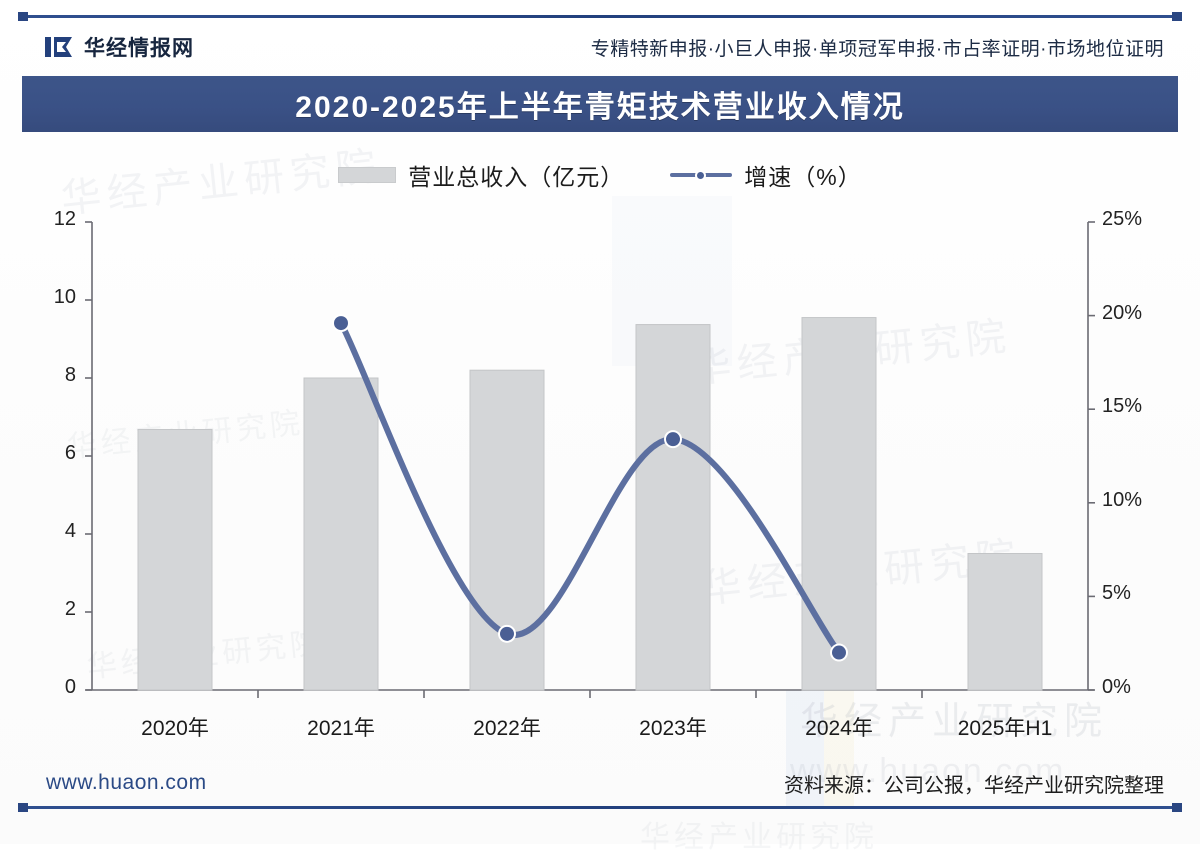 Image resolution: width=1200 pixels, height=856 pixels. I want to click on legend-item-growth: 增速（%）, so click(765, 175).